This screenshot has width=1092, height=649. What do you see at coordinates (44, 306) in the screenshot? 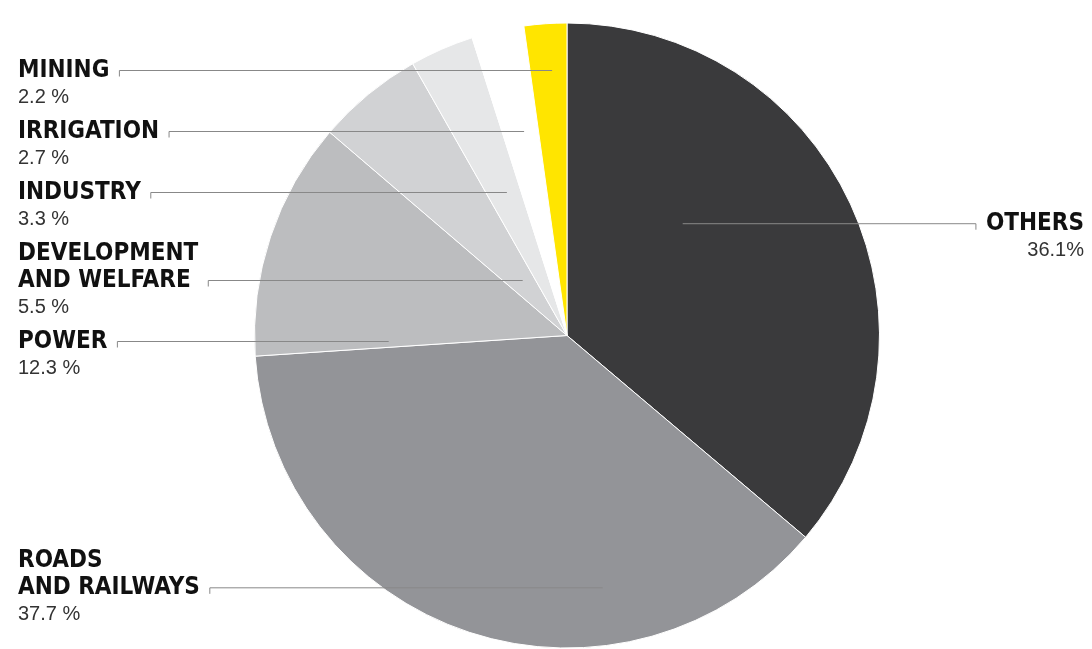
I see `data-label: 5.5 %` at bounding box center [44, 306].